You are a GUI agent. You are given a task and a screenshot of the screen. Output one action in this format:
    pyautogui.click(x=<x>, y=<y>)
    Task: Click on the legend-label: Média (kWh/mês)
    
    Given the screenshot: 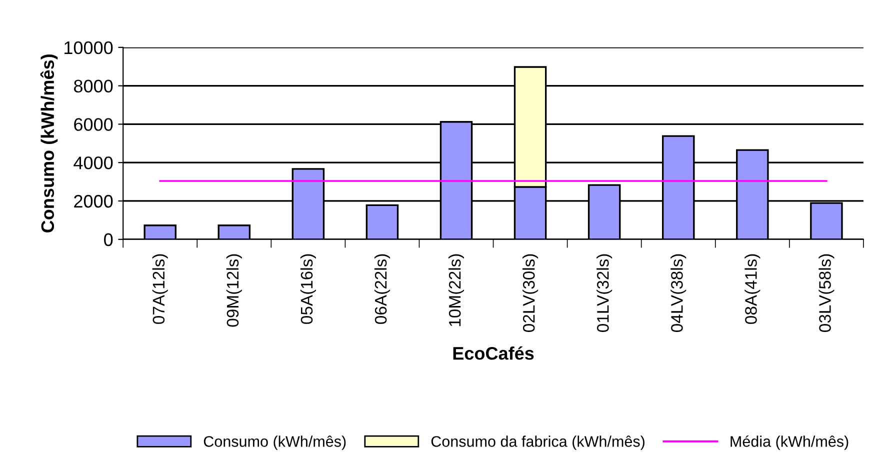 What is the action you would take?
    pyautogui.click(x=789, y=442)
    